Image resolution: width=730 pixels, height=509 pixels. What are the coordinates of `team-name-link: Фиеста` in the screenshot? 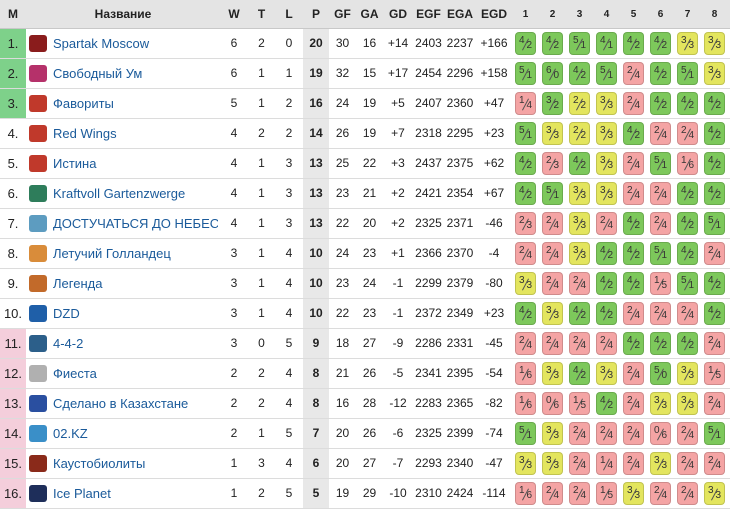 It's located at (75, 373).